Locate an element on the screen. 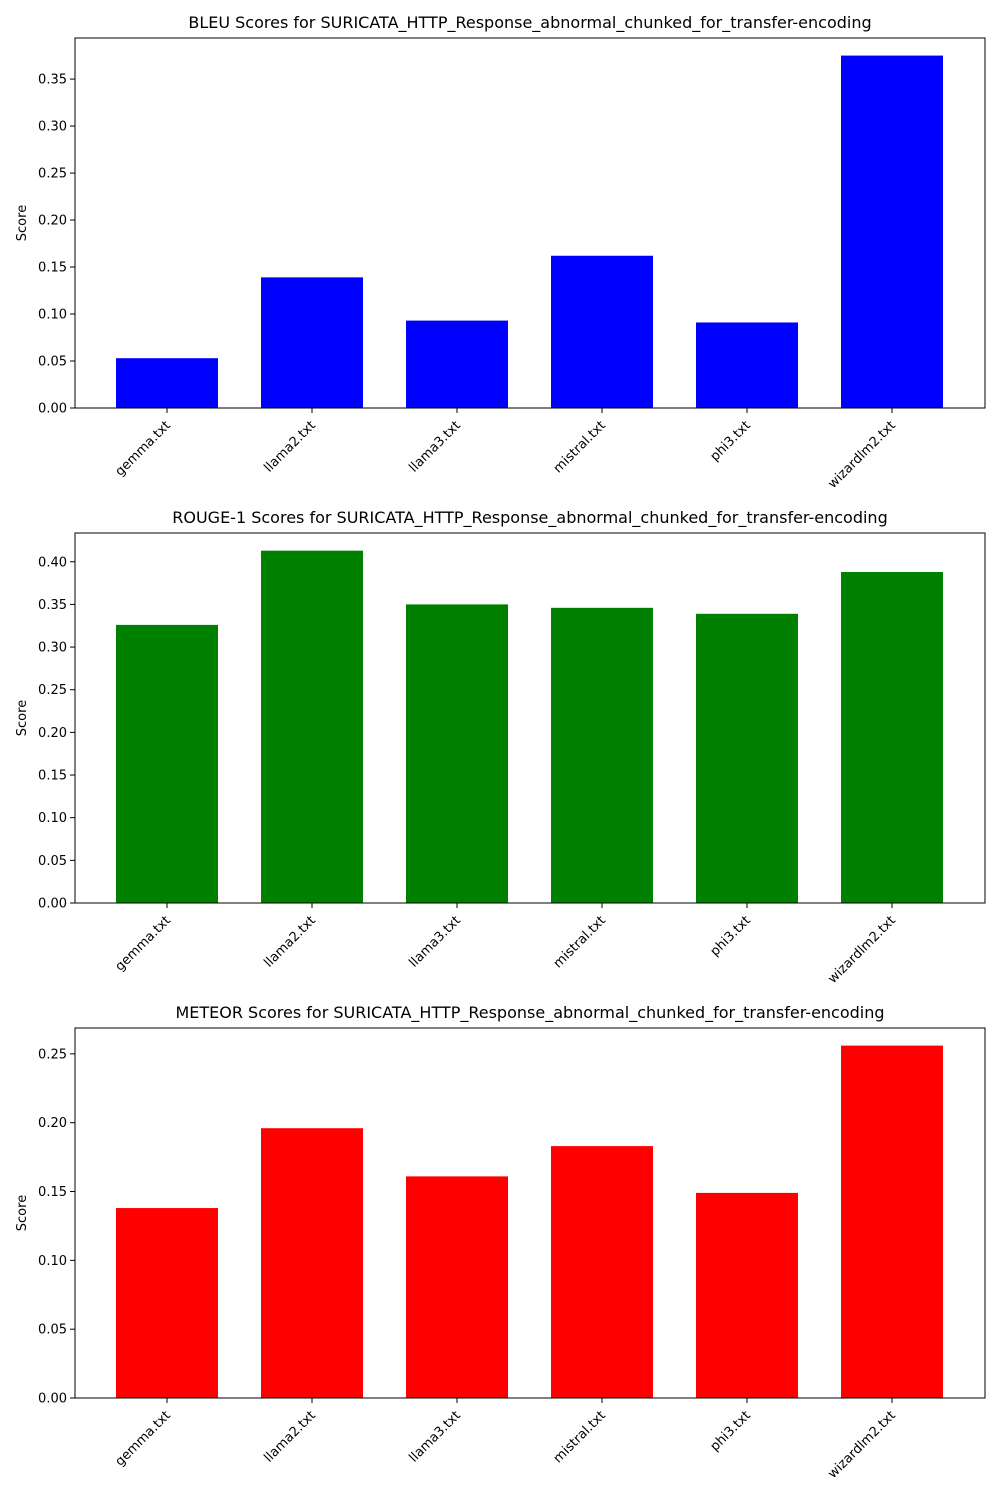  bleu-bar-wizardlm2 is located at coordinates (892, 232).